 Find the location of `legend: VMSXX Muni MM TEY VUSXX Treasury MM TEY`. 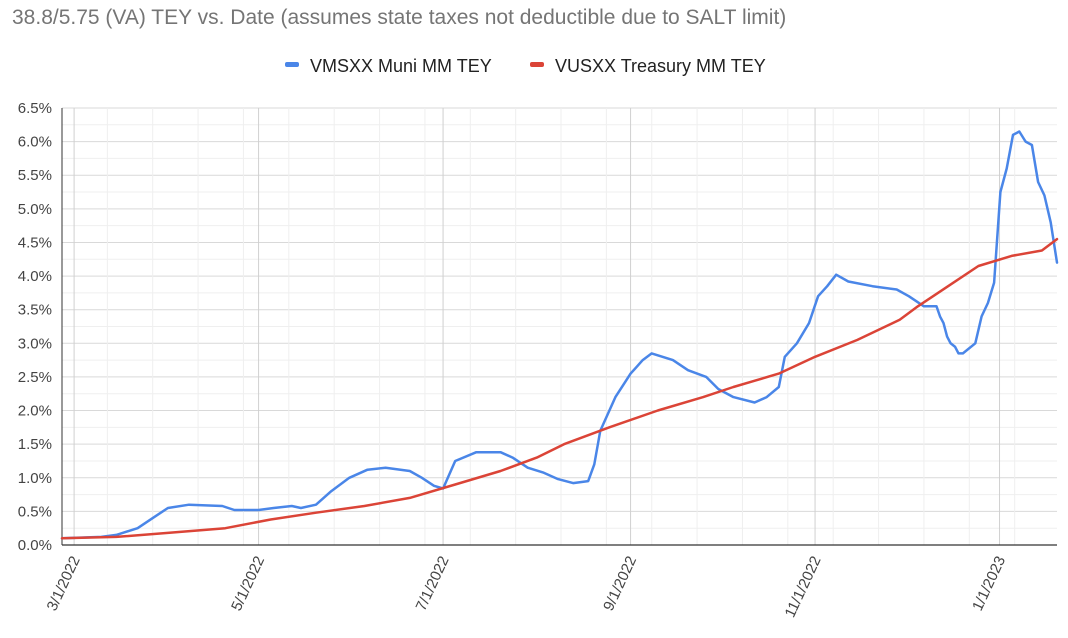

legend: VMSXX Muni MM TEY VUSXX Treasury MM TEY is located at coordinates (525, 66).